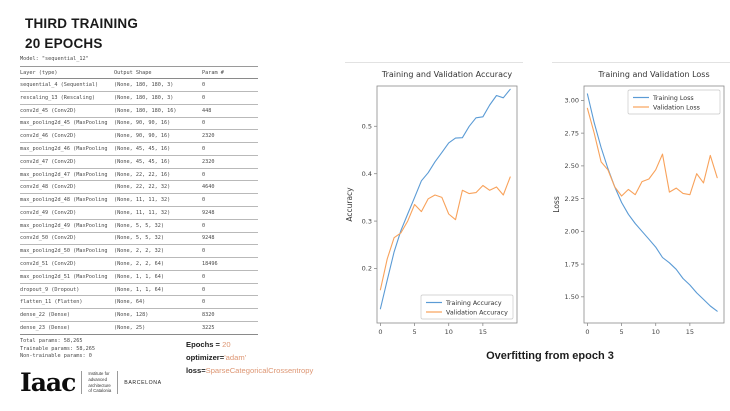 Image resolution: width=730 pixels, height=411 pixels. Describe the element at coordinates (208, 315) in the screenshot. I see `table-cell: 8320` at that location.